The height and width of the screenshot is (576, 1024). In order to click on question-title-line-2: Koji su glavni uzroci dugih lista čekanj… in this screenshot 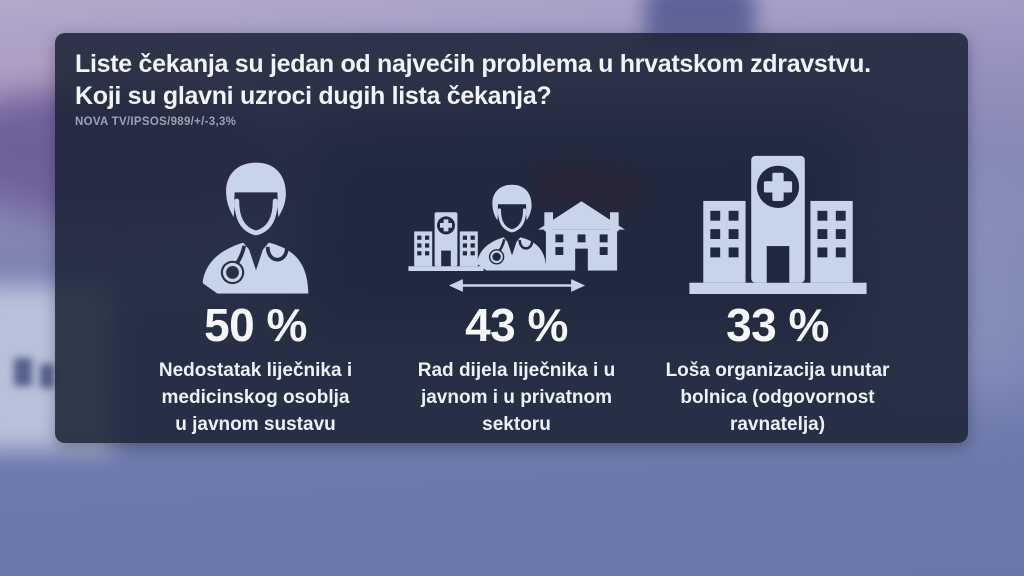, I will do `click(313, 96)`.